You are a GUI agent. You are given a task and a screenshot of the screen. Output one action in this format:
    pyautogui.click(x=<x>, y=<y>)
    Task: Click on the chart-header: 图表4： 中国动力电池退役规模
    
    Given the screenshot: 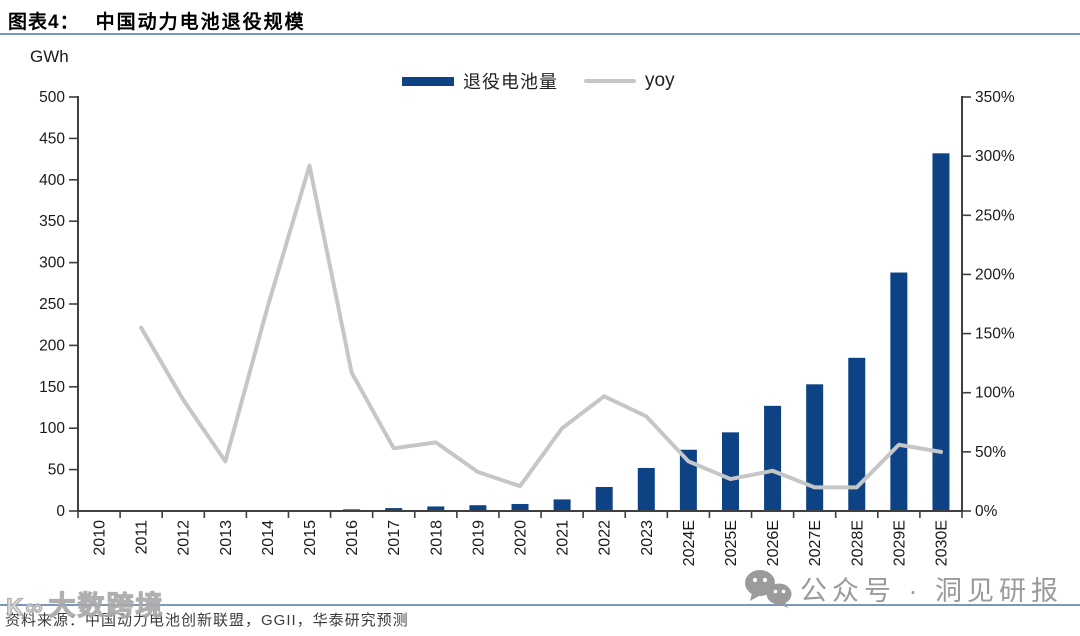 What is the action you would take?
    pyautogui.click(x=157, y=20)
    